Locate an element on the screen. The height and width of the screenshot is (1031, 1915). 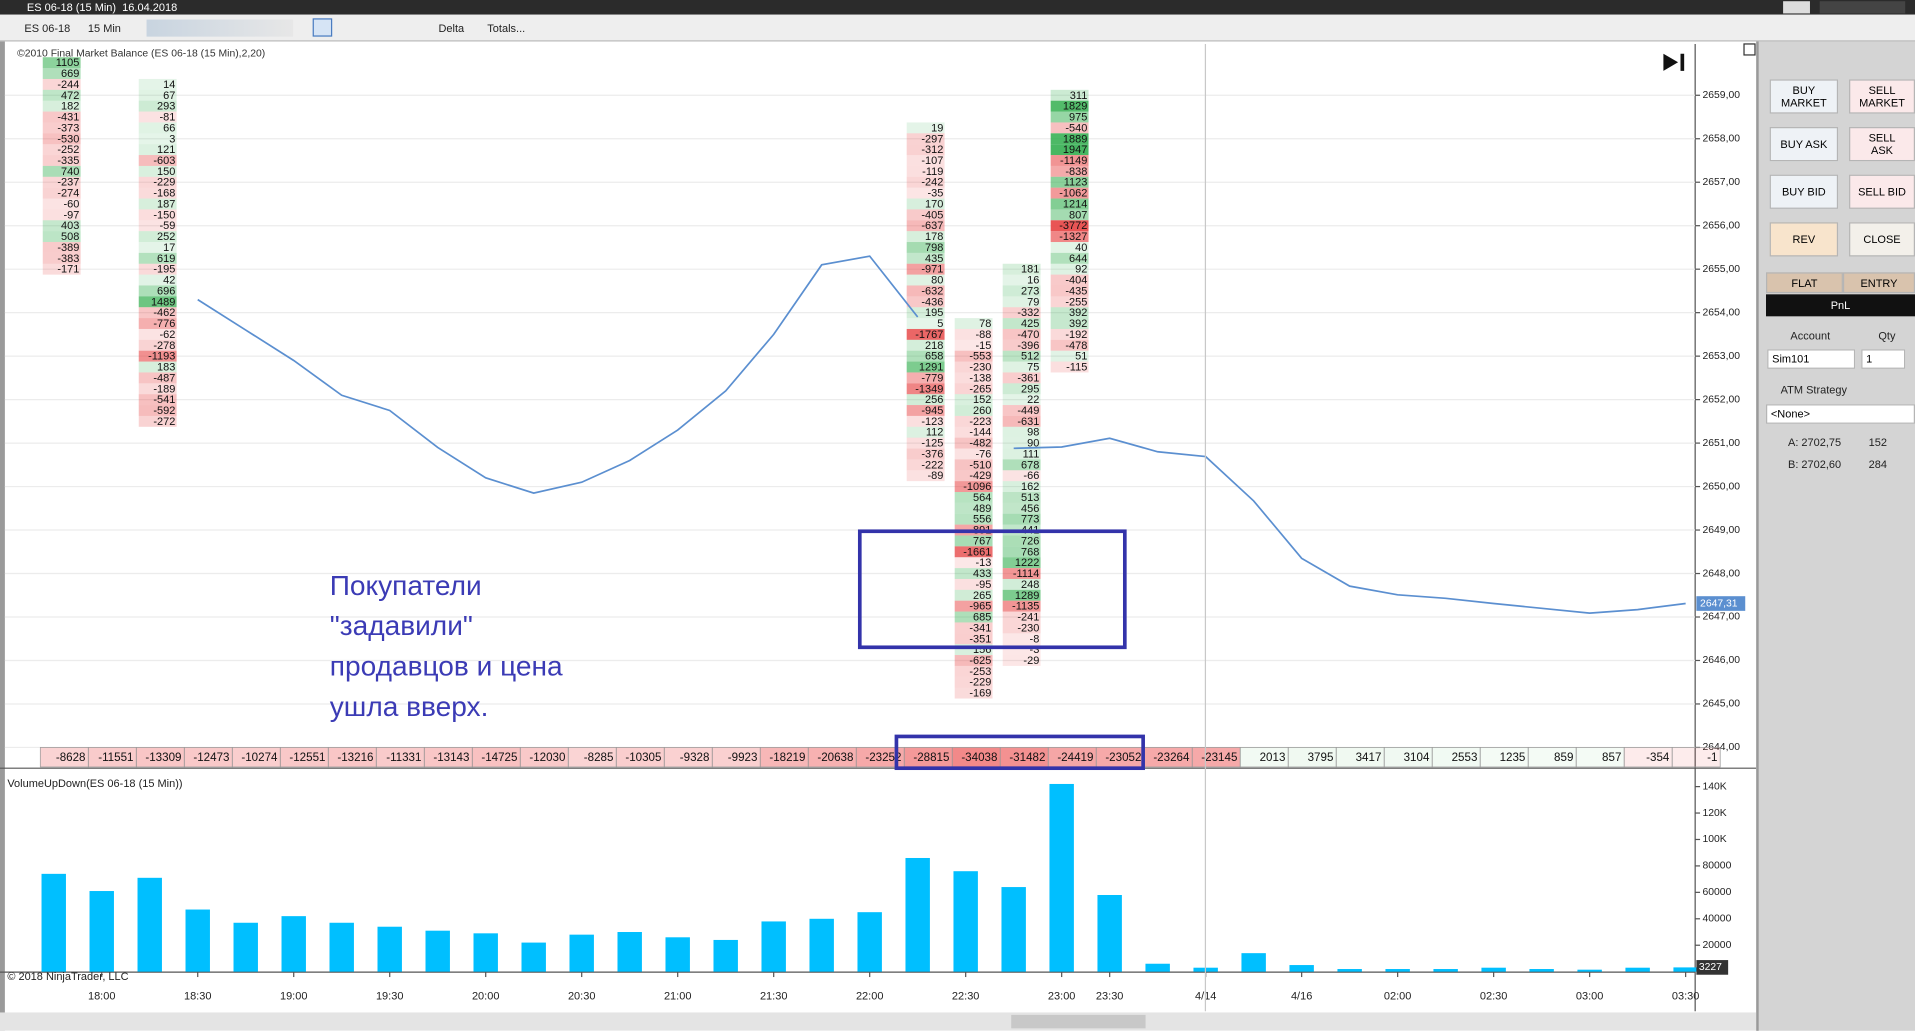
sell-ask-button: SELL ASK is located at coordinates (1882, 144).